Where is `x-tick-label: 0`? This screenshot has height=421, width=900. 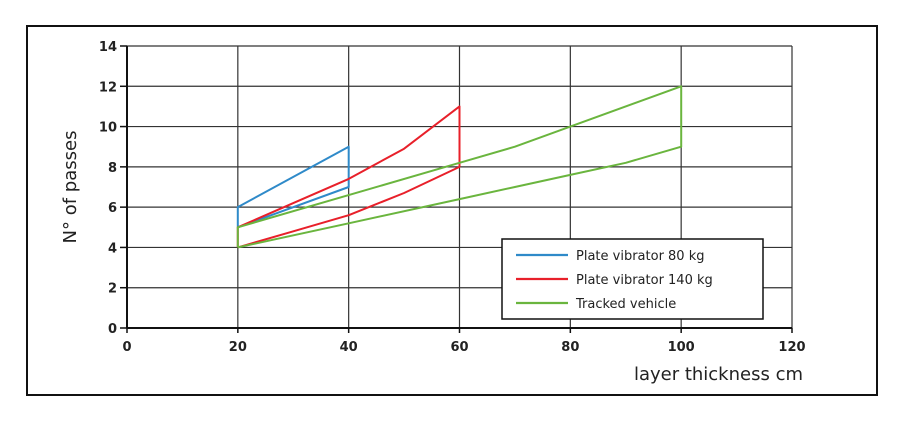 x-tick-label: 0 is located at coordinates (126, 347).